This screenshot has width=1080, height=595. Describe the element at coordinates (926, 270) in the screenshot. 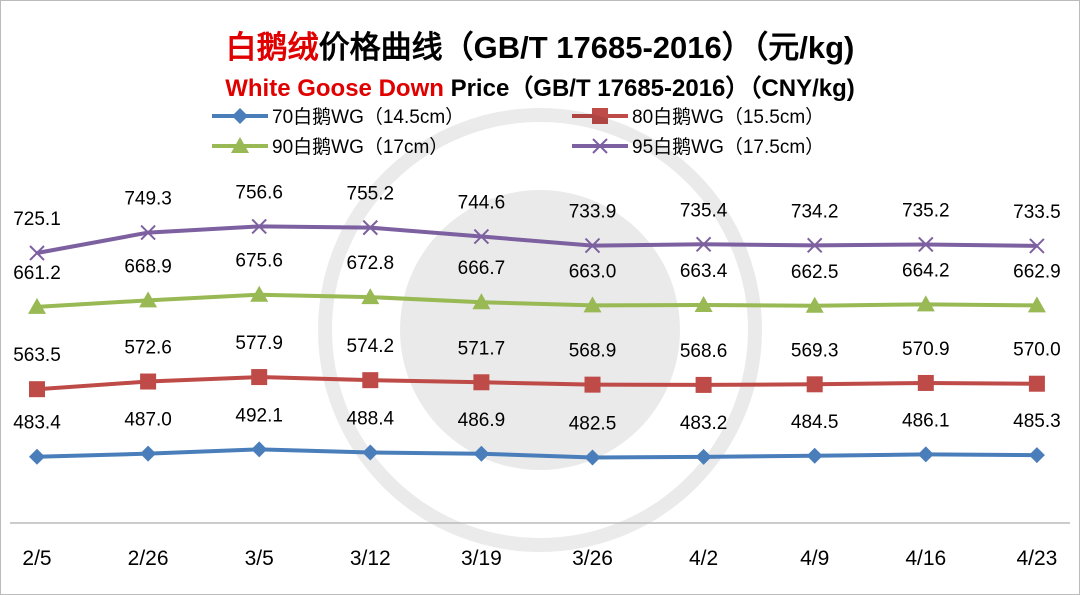

I see `data-label: 664.2` at that location.